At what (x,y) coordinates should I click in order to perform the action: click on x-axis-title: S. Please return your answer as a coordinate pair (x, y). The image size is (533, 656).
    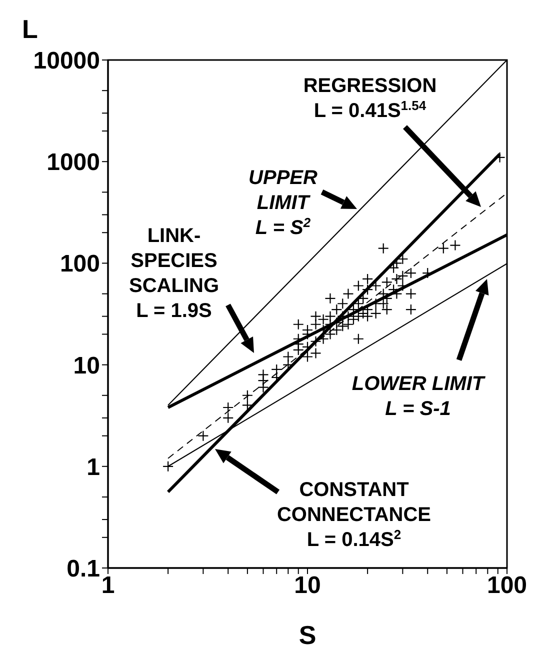
    Looking at the image, I should click on (307, 635).